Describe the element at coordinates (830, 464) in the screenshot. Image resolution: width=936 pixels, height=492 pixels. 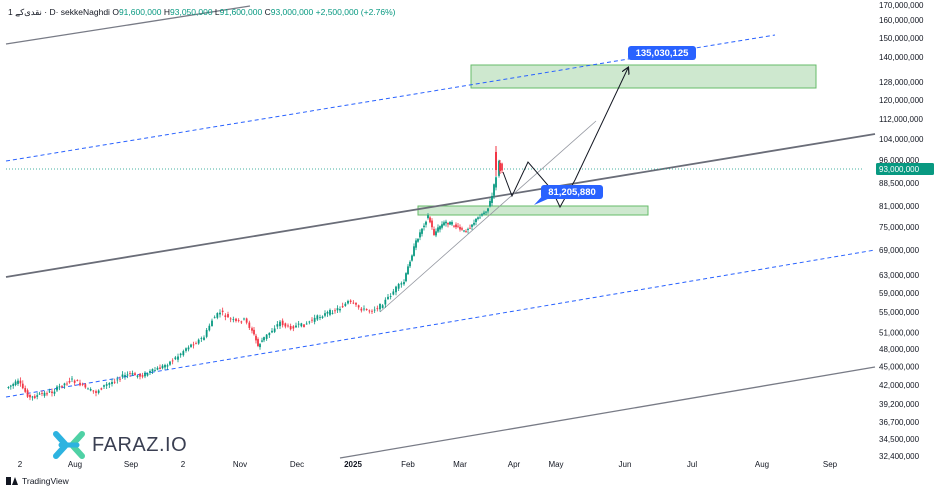
I see `time-tick-label: Sep` at that location.